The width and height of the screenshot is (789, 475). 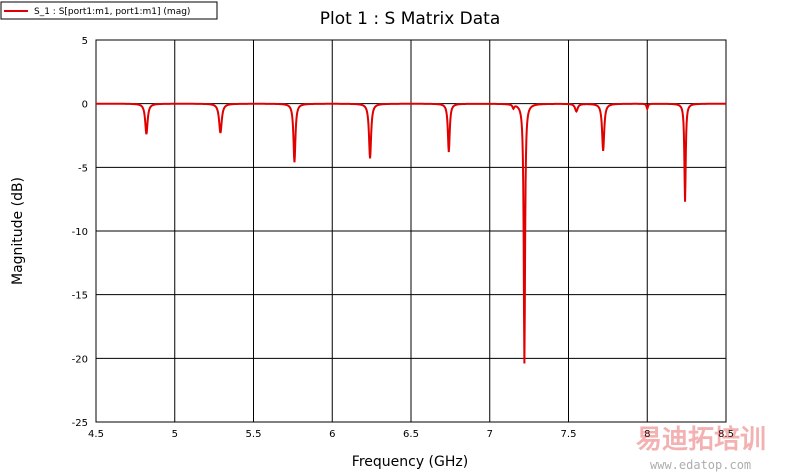 I want to click on y-tick-label: 5, so click(x=85, y=41).